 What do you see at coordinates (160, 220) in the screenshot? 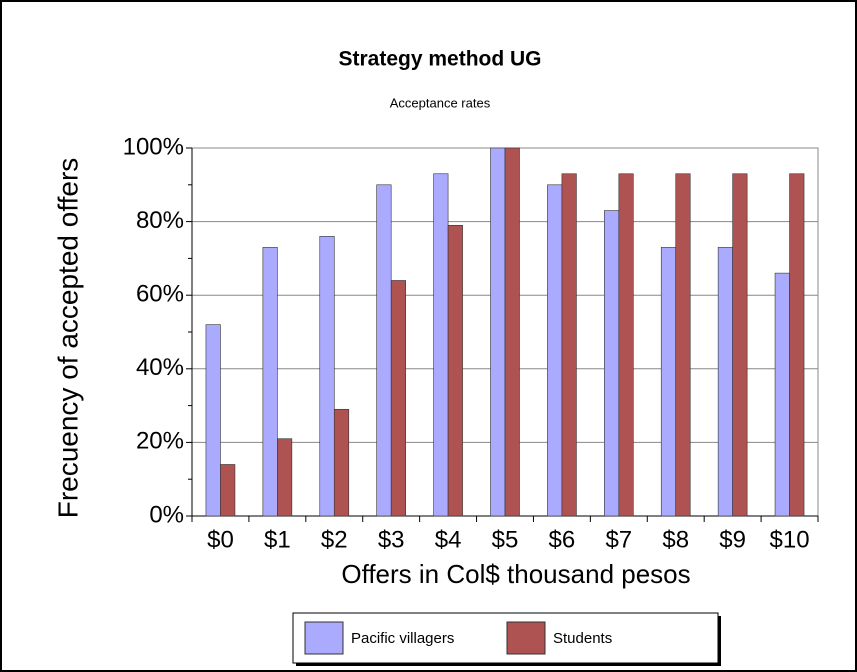
I see `y-tick-label: 80%` at bounding box center [160, 220].